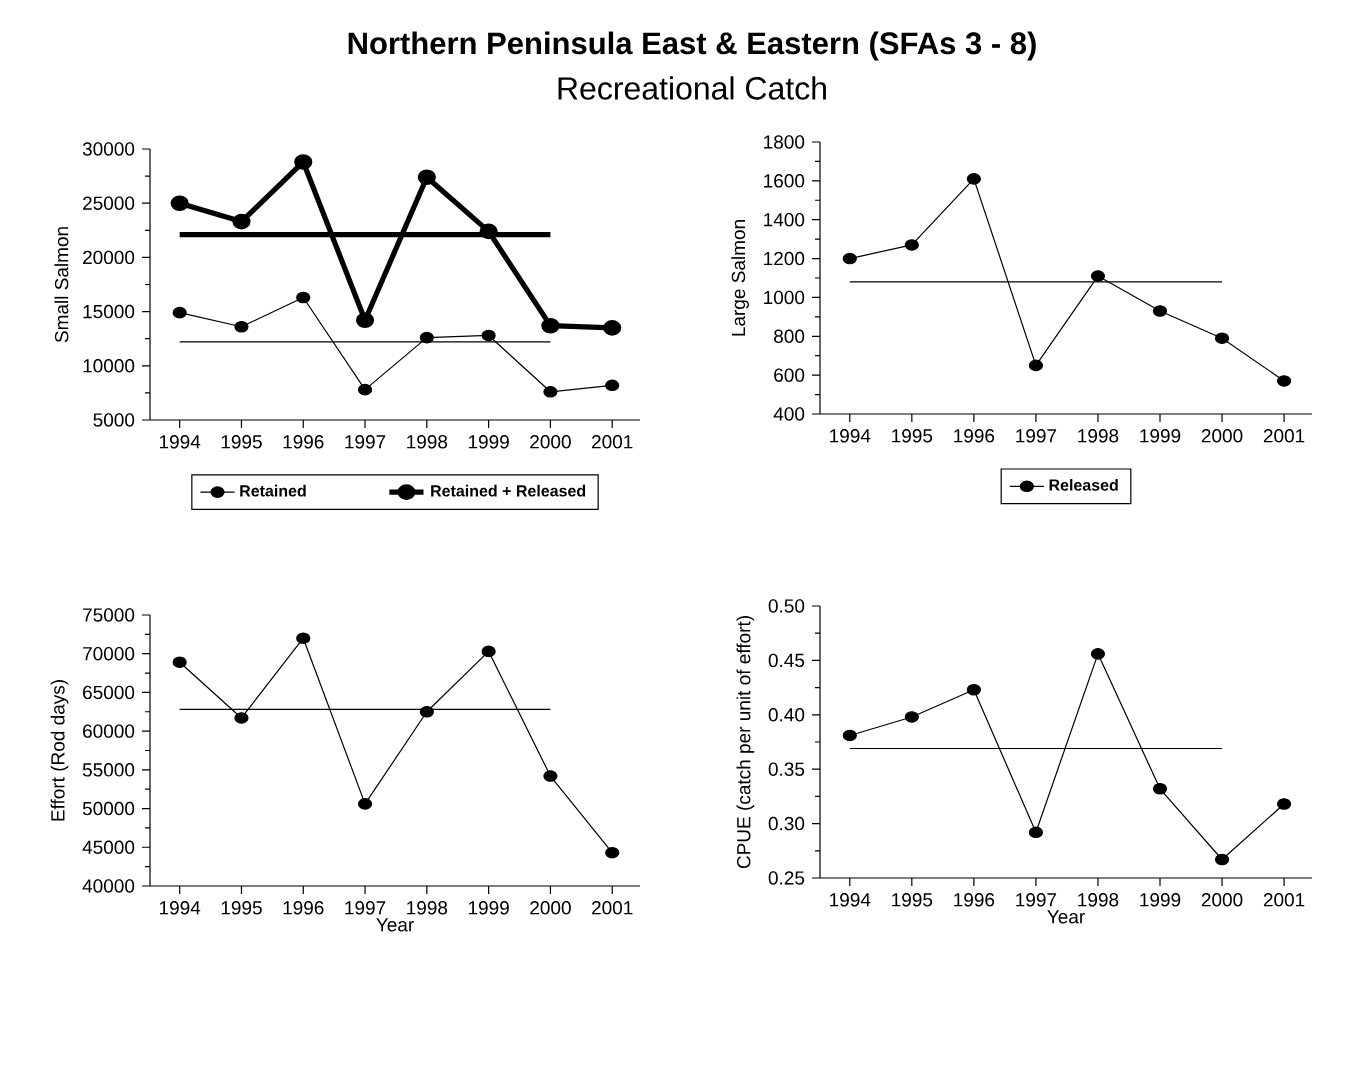  I want to click on legend-label: Released, so click(1083, 484).